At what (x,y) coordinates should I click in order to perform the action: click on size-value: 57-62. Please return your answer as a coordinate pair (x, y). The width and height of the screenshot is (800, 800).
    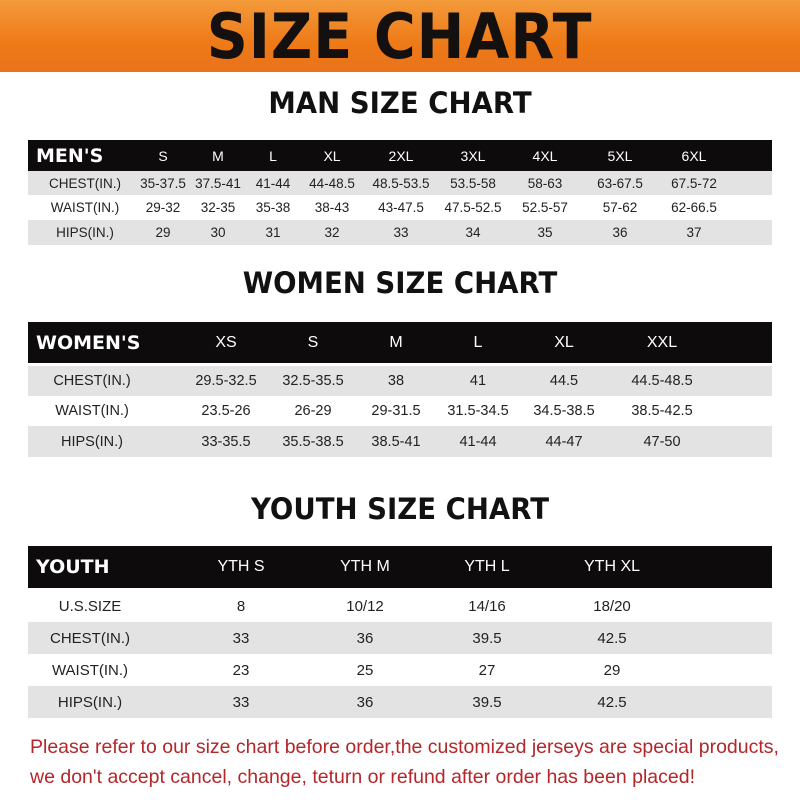
    Looking at the image, I should click on (620, 207).